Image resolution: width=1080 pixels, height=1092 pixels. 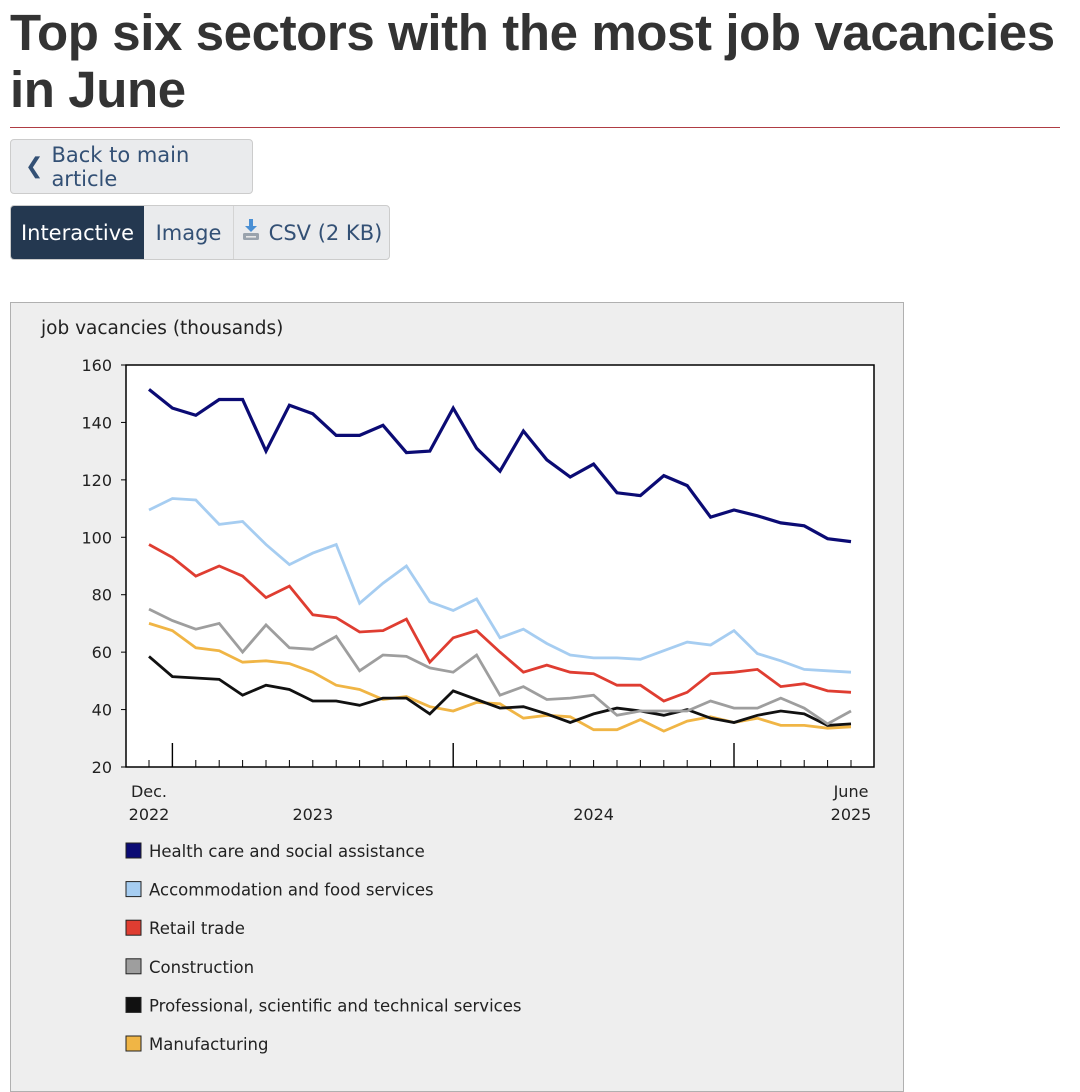 What do you see at coordinates (291, 890) in the screenshot?
I see `legend-label: Accommodation and food services` at bounding box center [291, 890].